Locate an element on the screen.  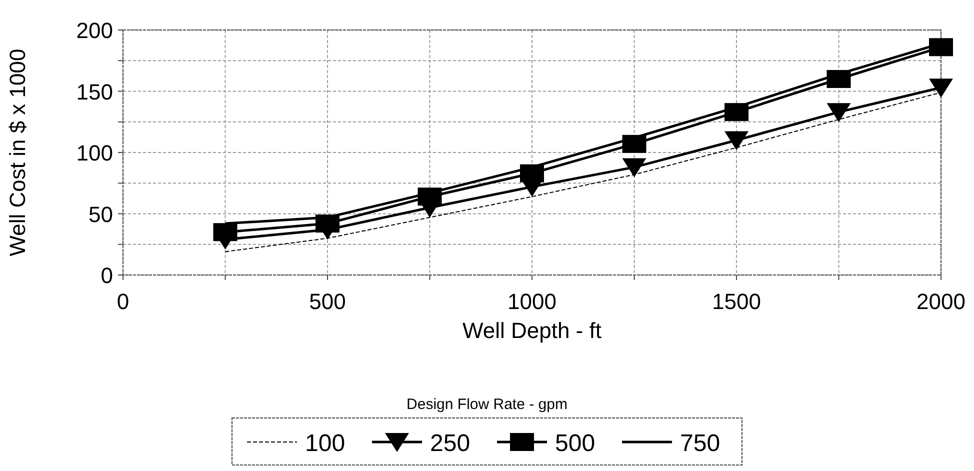
legend-label: 500 is located at coordinates (575, 443).